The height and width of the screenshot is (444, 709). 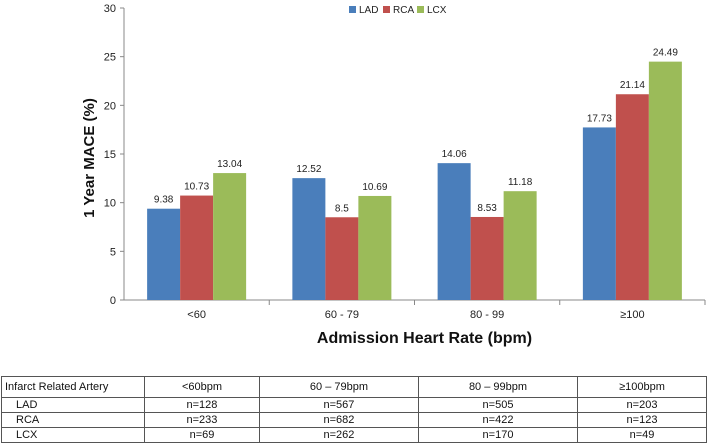 What do you see at coordinates (73, 435) in the screenshot?
I see `table-row-label: LCX` at bounding box center [73, 435].